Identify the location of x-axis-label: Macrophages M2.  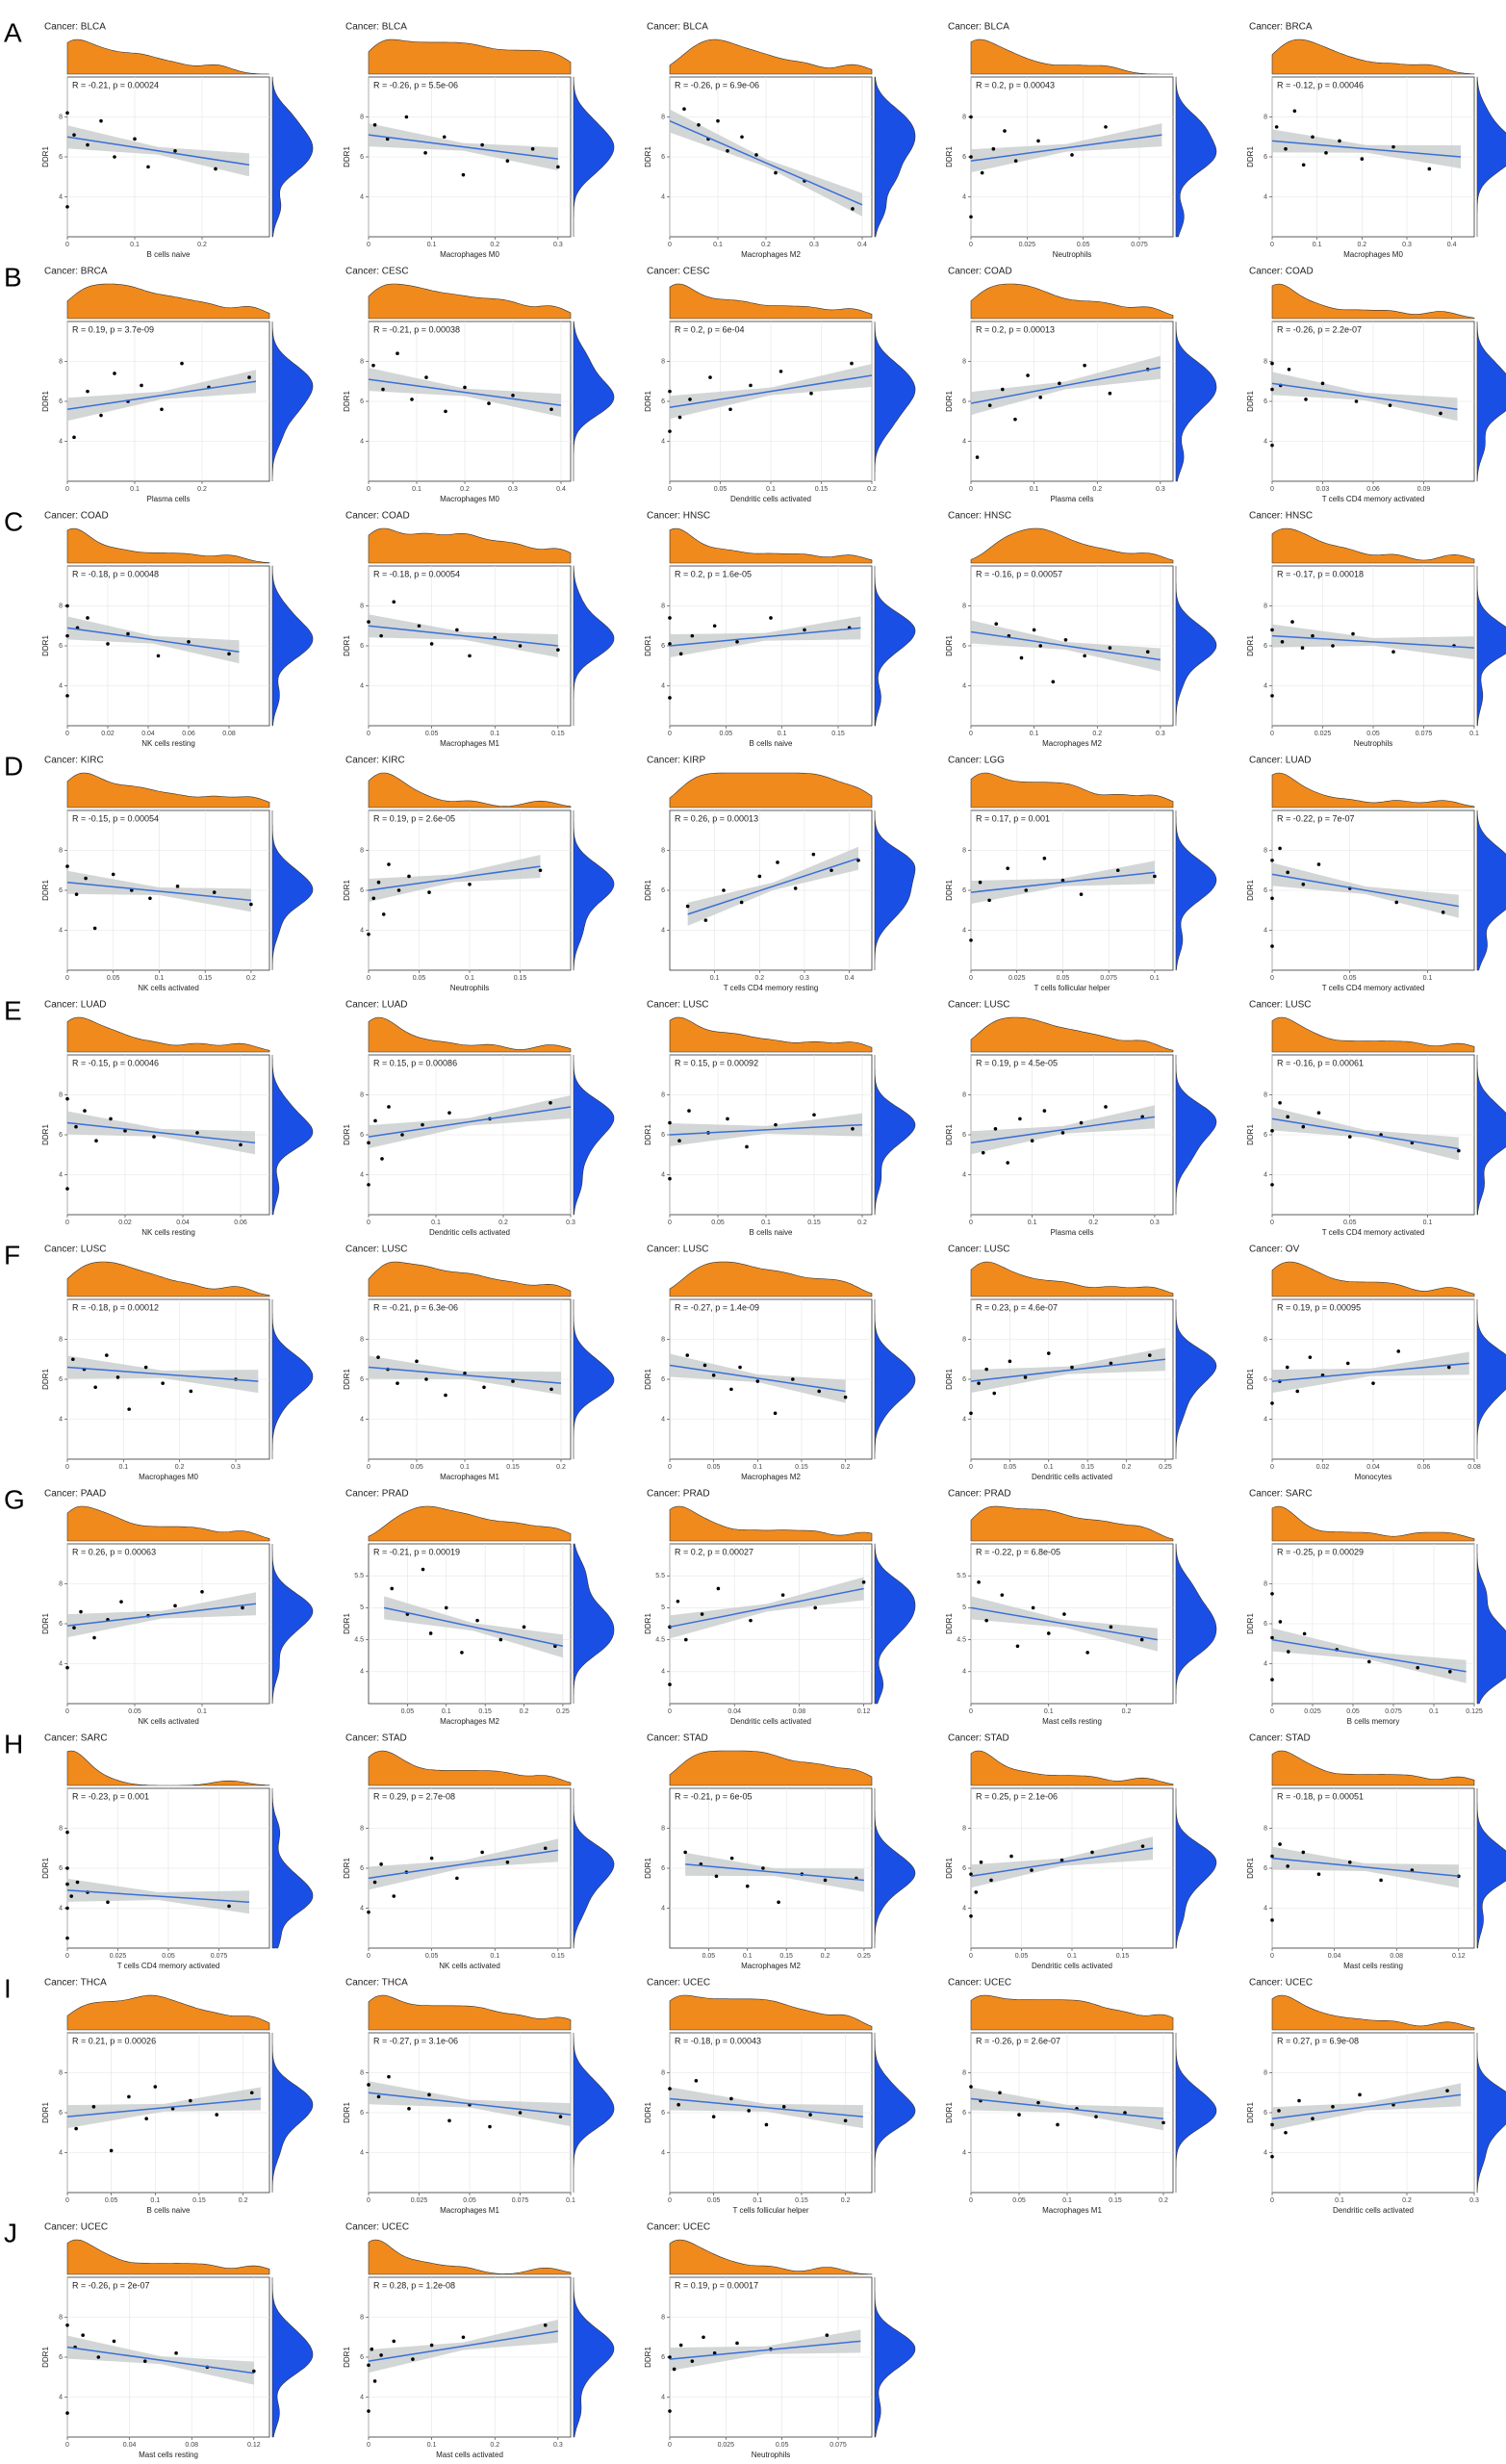
(469, 1721).